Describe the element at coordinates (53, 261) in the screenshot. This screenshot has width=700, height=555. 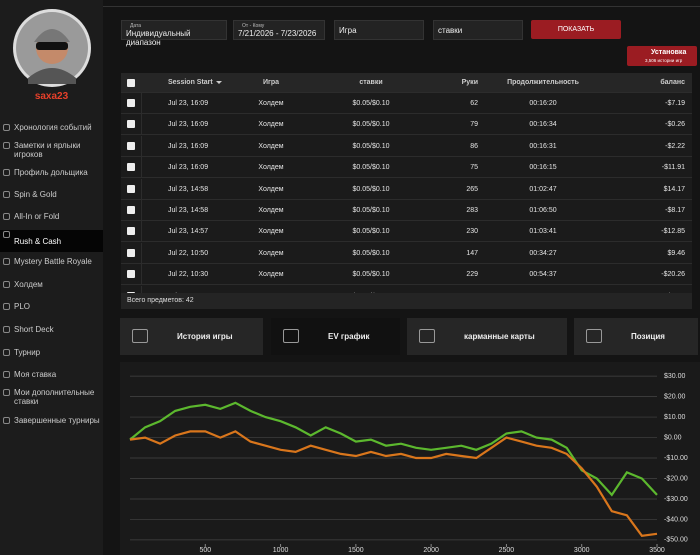
I see `menu-label: Mystery Battle Royale` at that location.